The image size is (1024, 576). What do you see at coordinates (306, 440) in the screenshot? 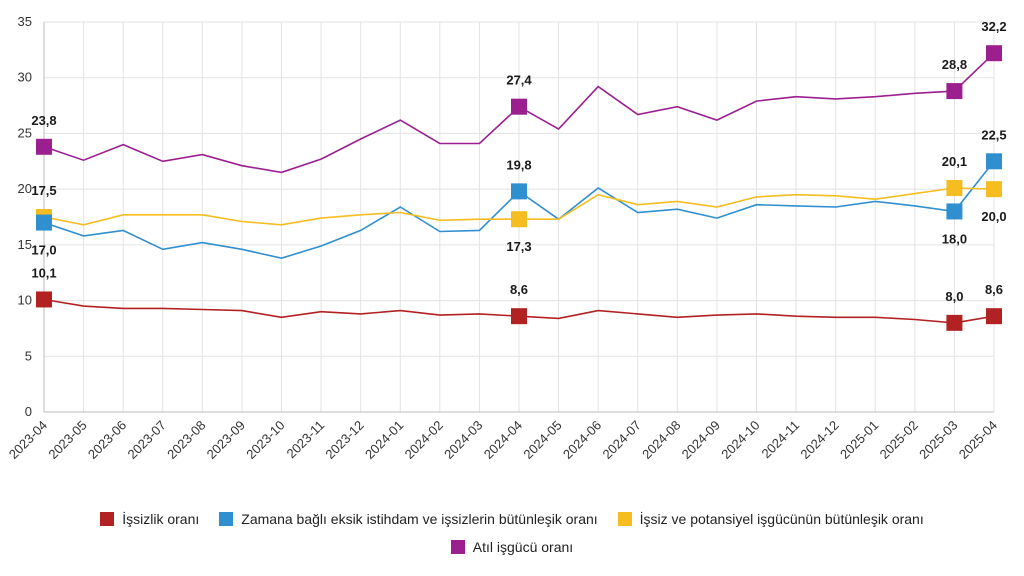
I see `x-tick-label: 2023-11` at bounding box center [306, 440].